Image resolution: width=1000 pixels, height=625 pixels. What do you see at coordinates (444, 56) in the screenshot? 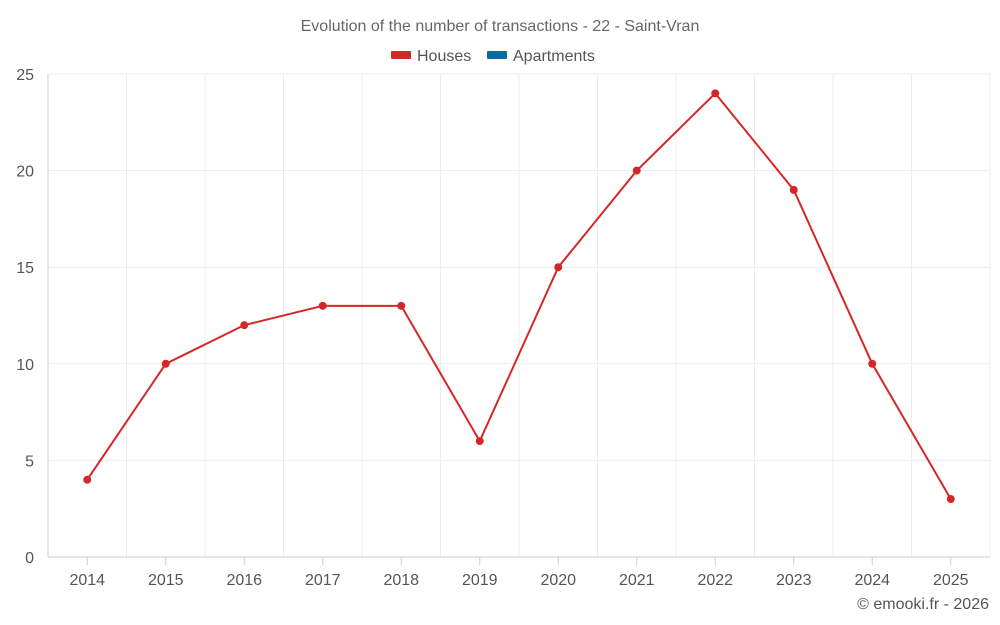
I see `legend-label-houses: Houses` at bounding box center [444, 56].